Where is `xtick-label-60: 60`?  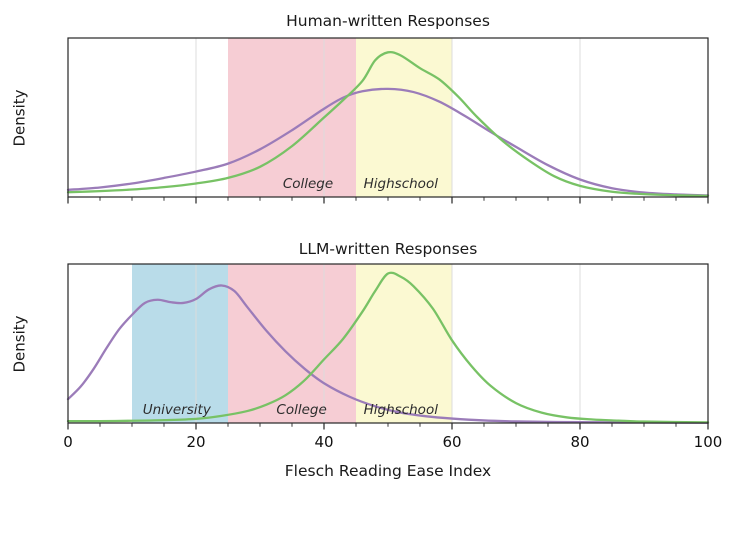
xtick-label-60: 60 is located at coordinates (451, 442).